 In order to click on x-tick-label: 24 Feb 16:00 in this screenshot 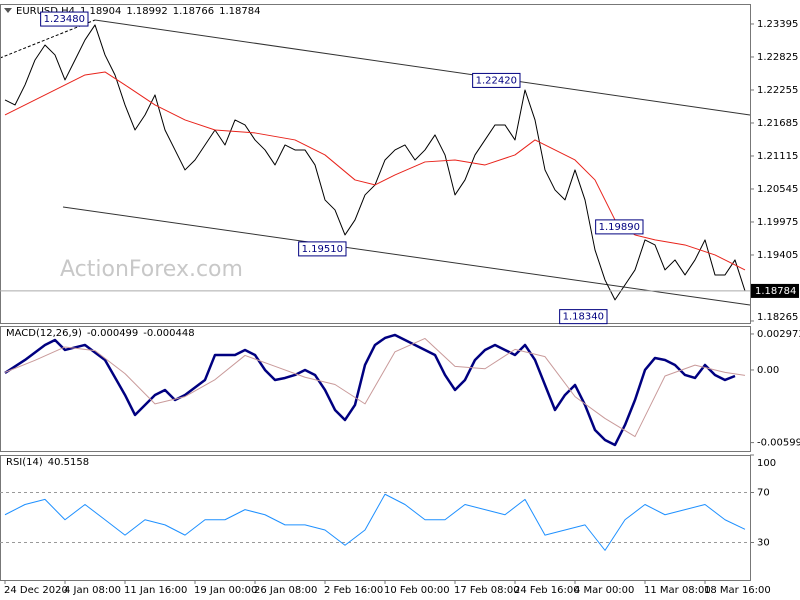, I will do `click(547, 590)`.